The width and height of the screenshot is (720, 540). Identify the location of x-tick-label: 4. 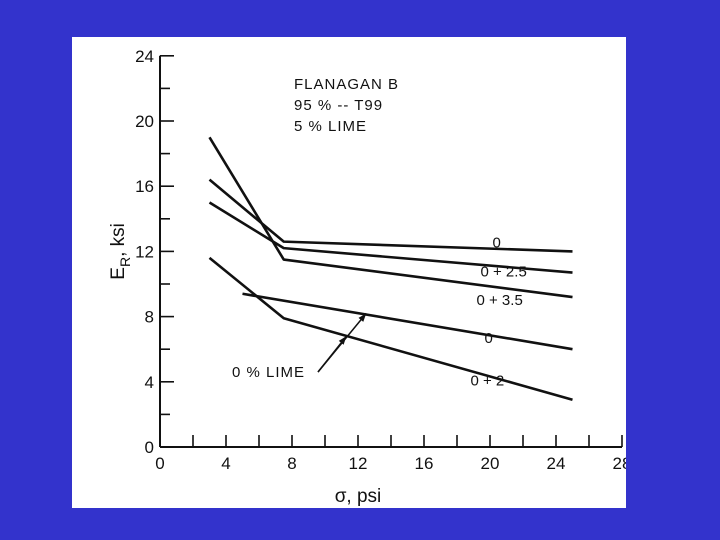
(225, 463).